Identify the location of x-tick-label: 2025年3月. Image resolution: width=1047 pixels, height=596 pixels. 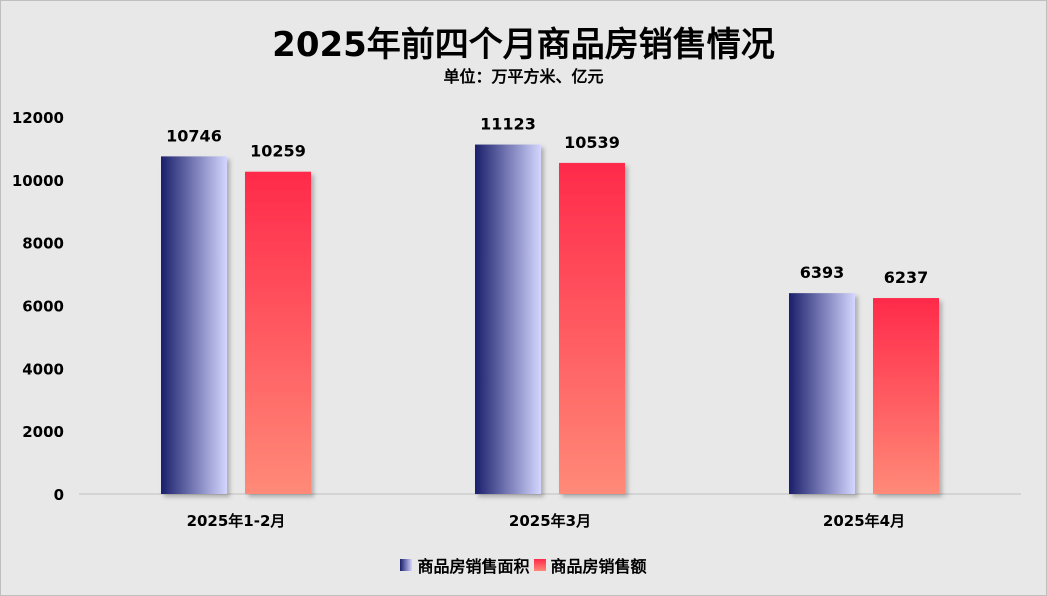
(550, 521).